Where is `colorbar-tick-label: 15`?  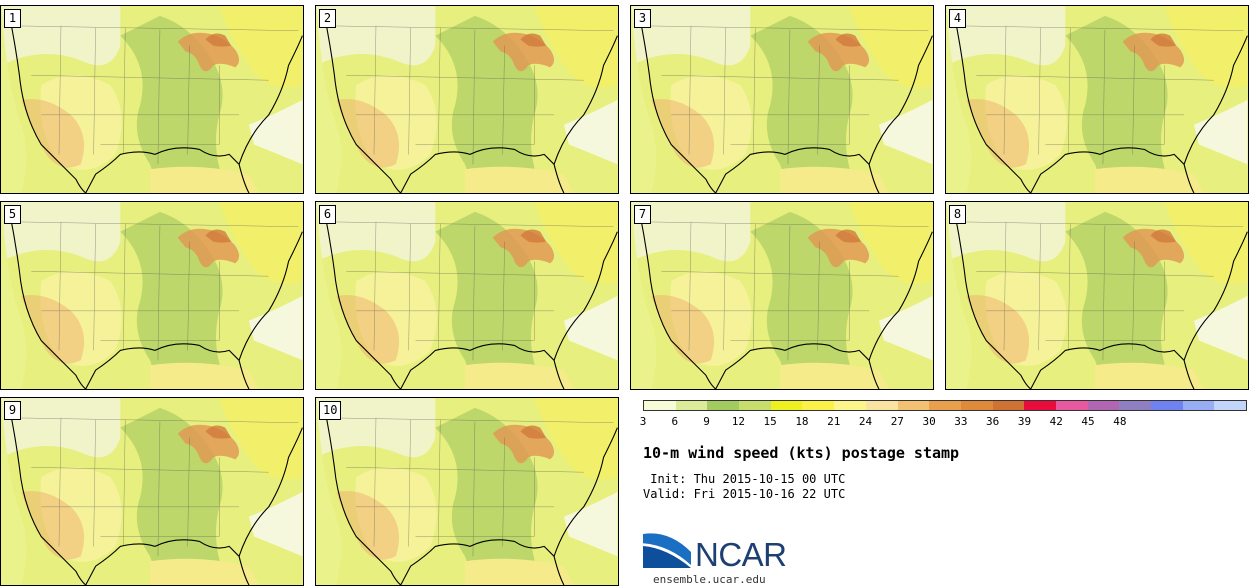 colorbar-tick-label: 15 is located at coordinates (770, 421).